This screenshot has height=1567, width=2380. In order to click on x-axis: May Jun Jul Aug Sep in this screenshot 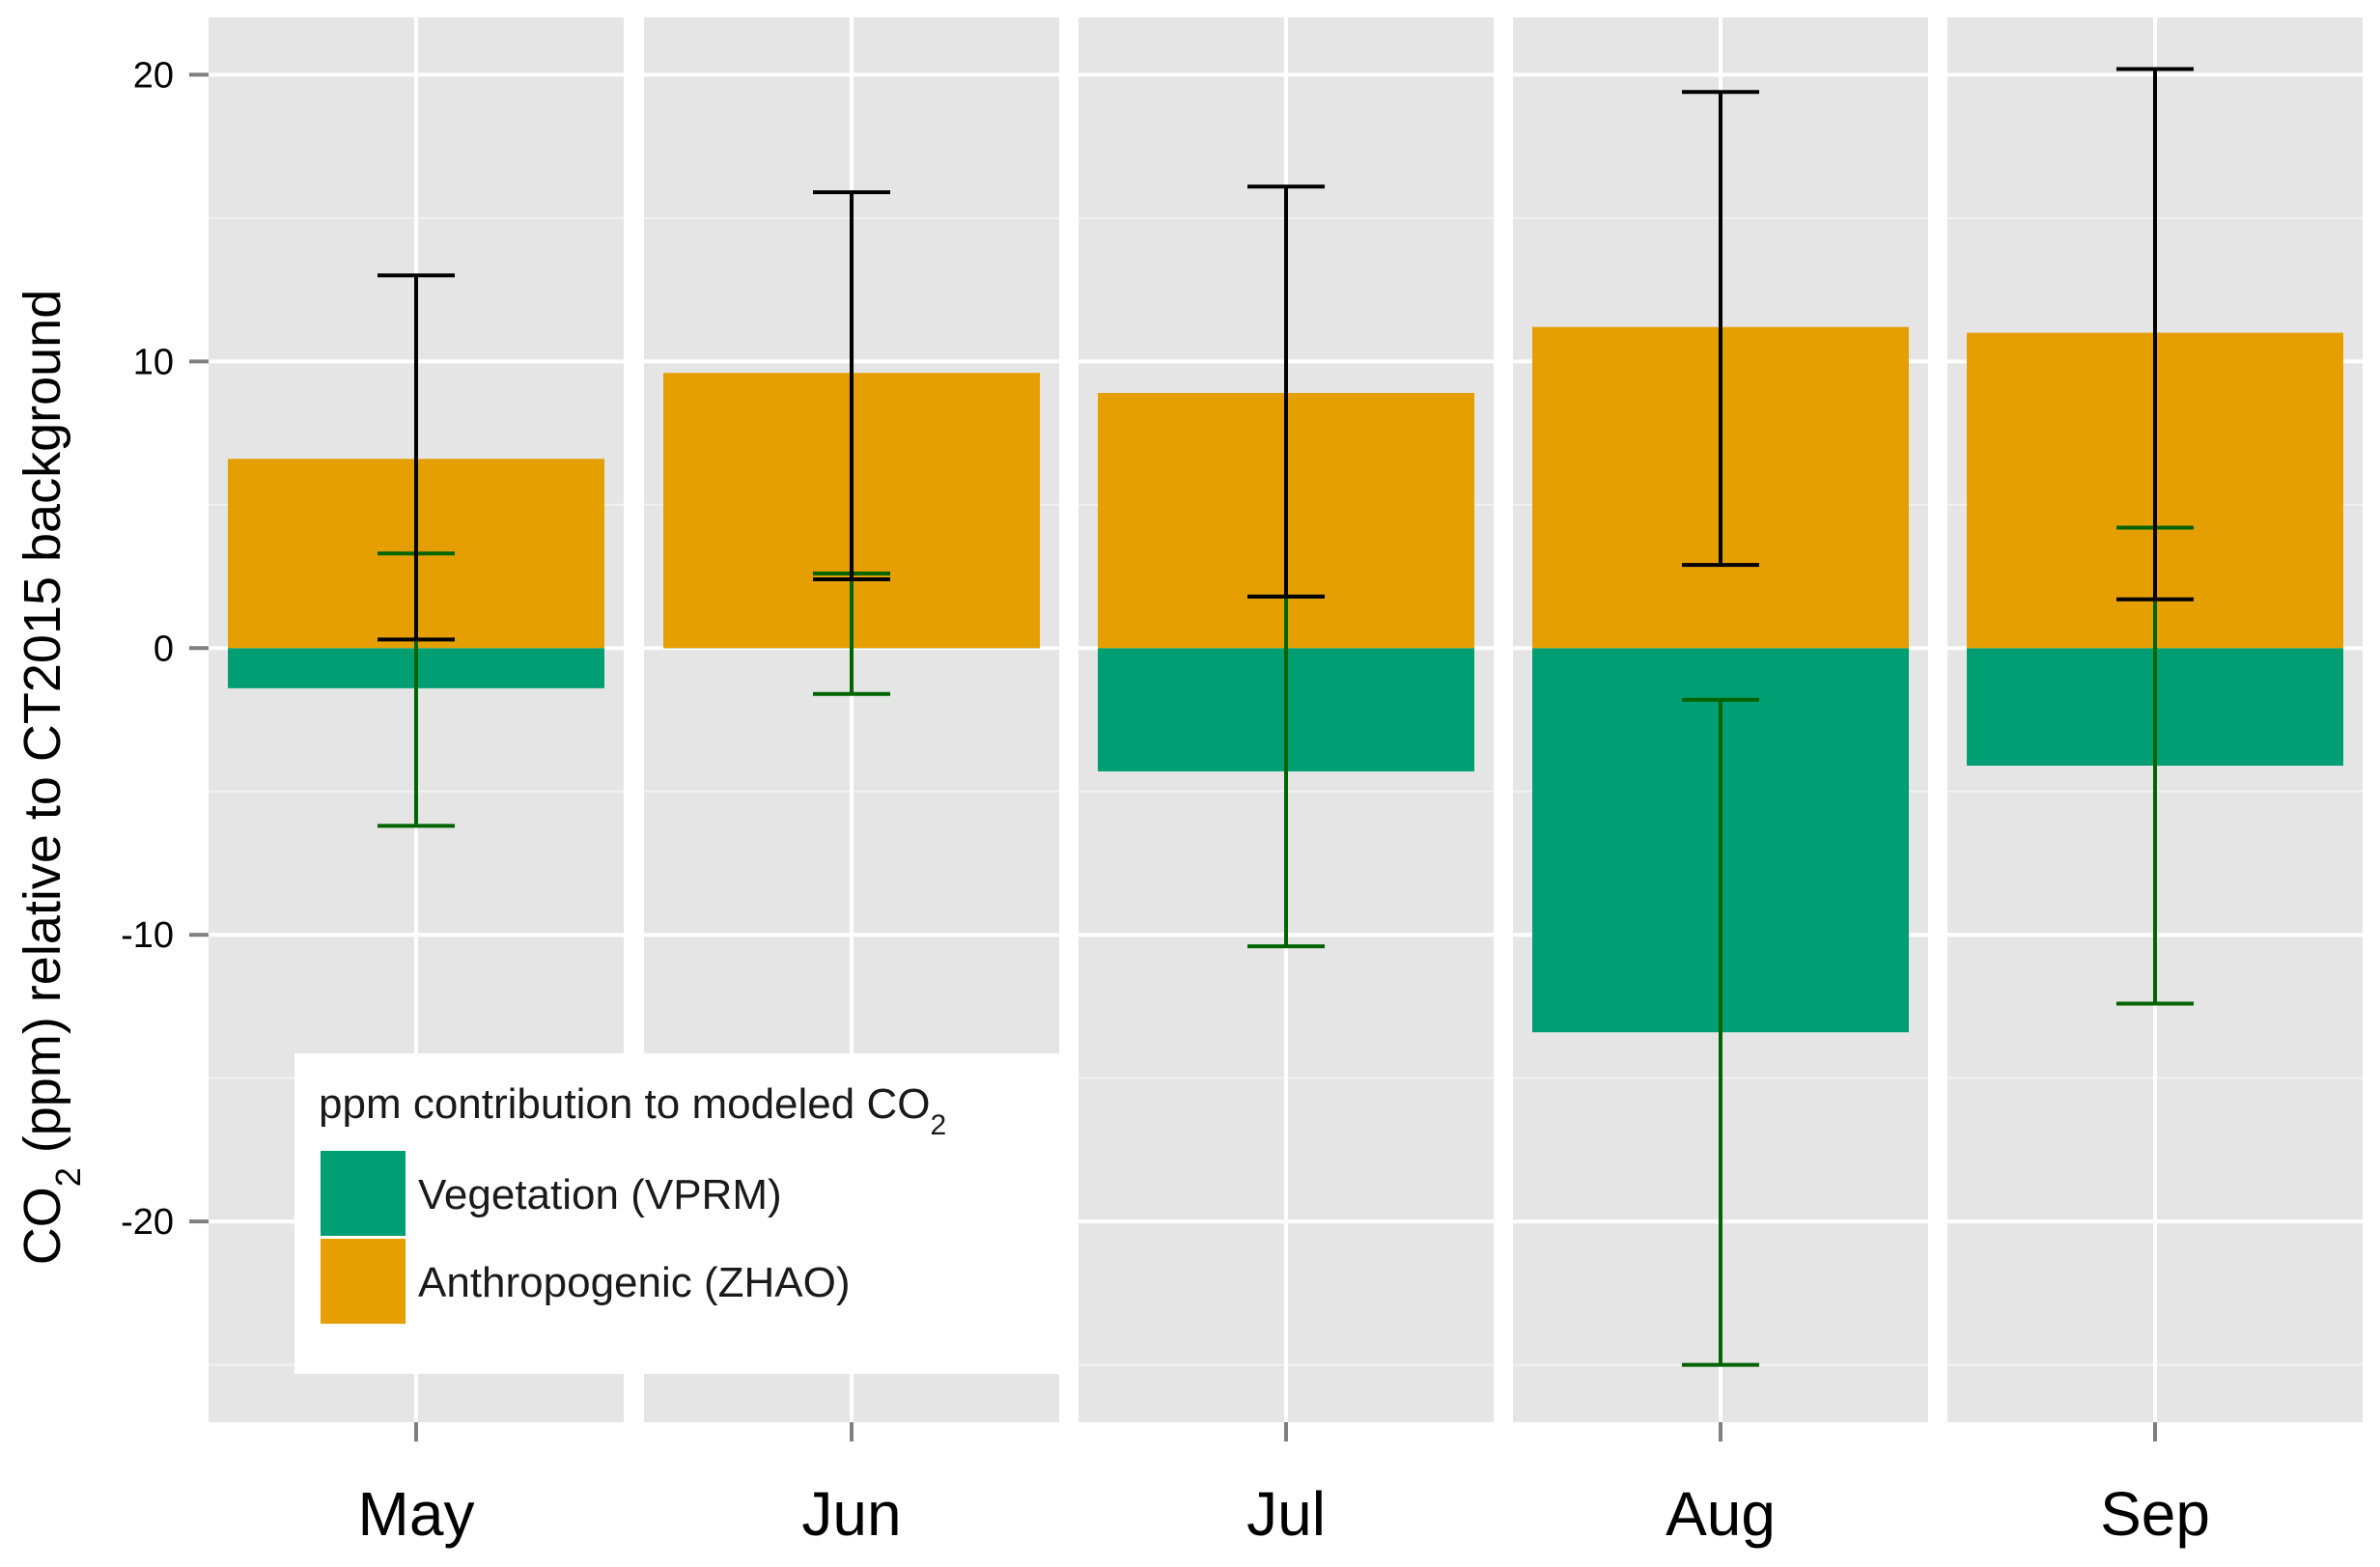, I will do `click(1284, 1486)`.